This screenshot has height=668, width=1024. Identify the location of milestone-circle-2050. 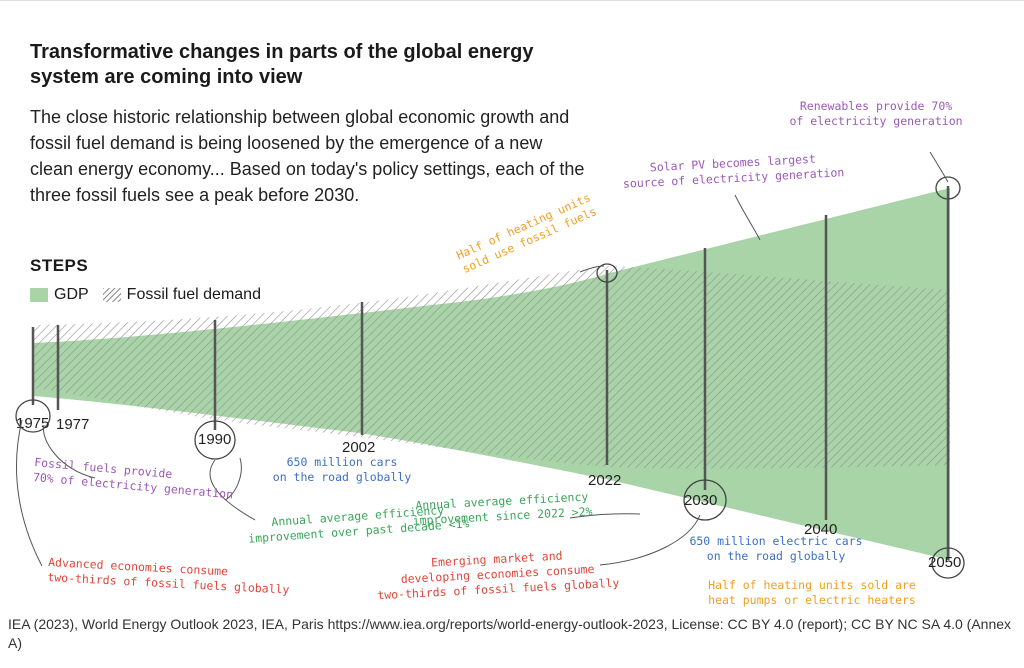
(948, 563).